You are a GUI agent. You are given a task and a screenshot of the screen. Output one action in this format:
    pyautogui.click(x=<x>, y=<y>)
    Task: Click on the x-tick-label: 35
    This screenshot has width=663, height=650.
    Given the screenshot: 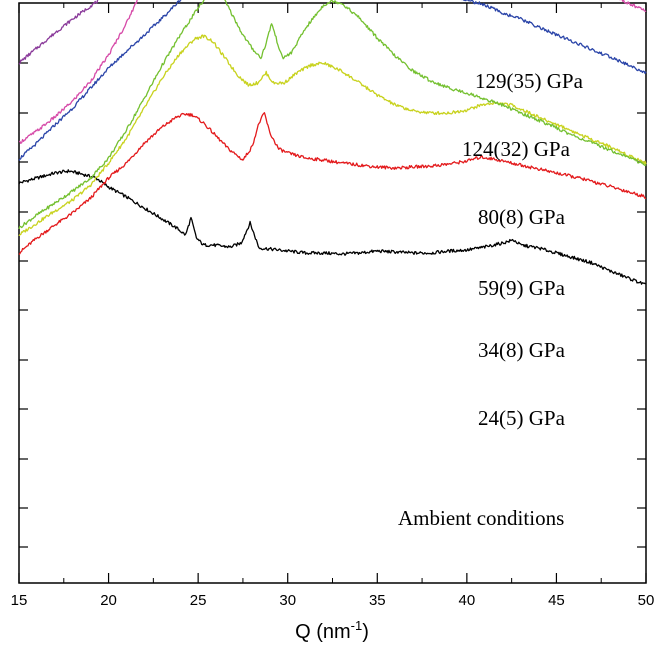 What is the action you would take?
    pyautogui.click(x=377, y=600)
    